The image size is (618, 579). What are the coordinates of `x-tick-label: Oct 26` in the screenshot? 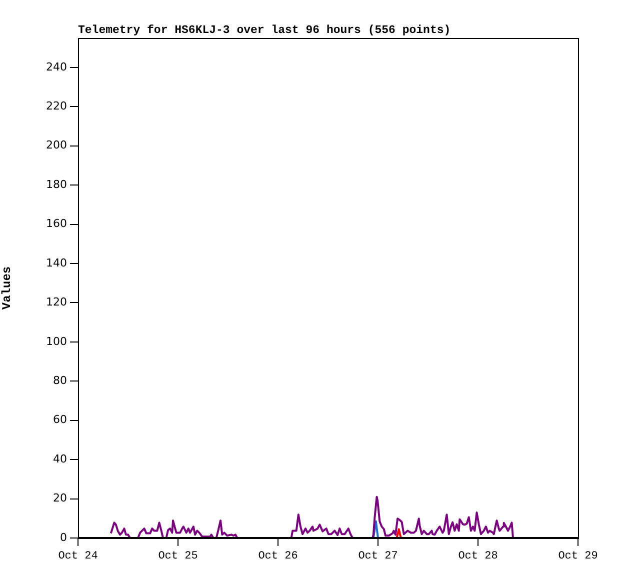 It's located at (278, 556).